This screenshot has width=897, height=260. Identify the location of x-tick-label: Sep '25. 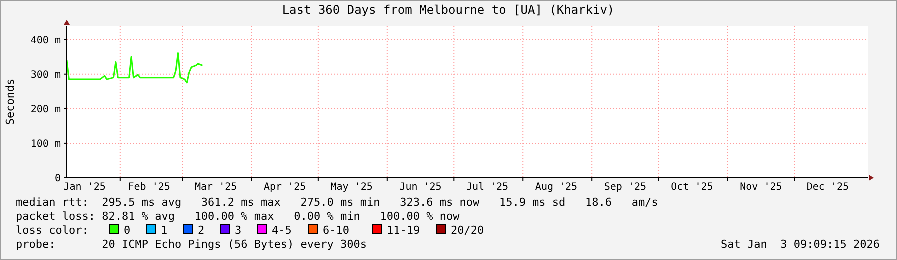
(625, 187).